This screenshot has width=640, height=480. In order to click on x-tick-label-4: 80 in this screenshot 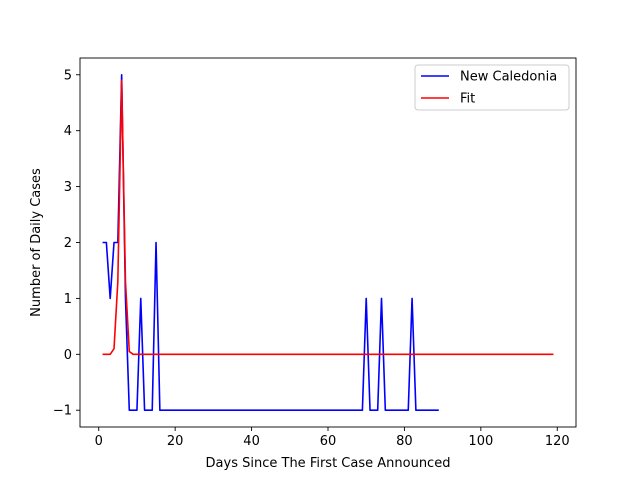, I will do `click(404, 441)`.